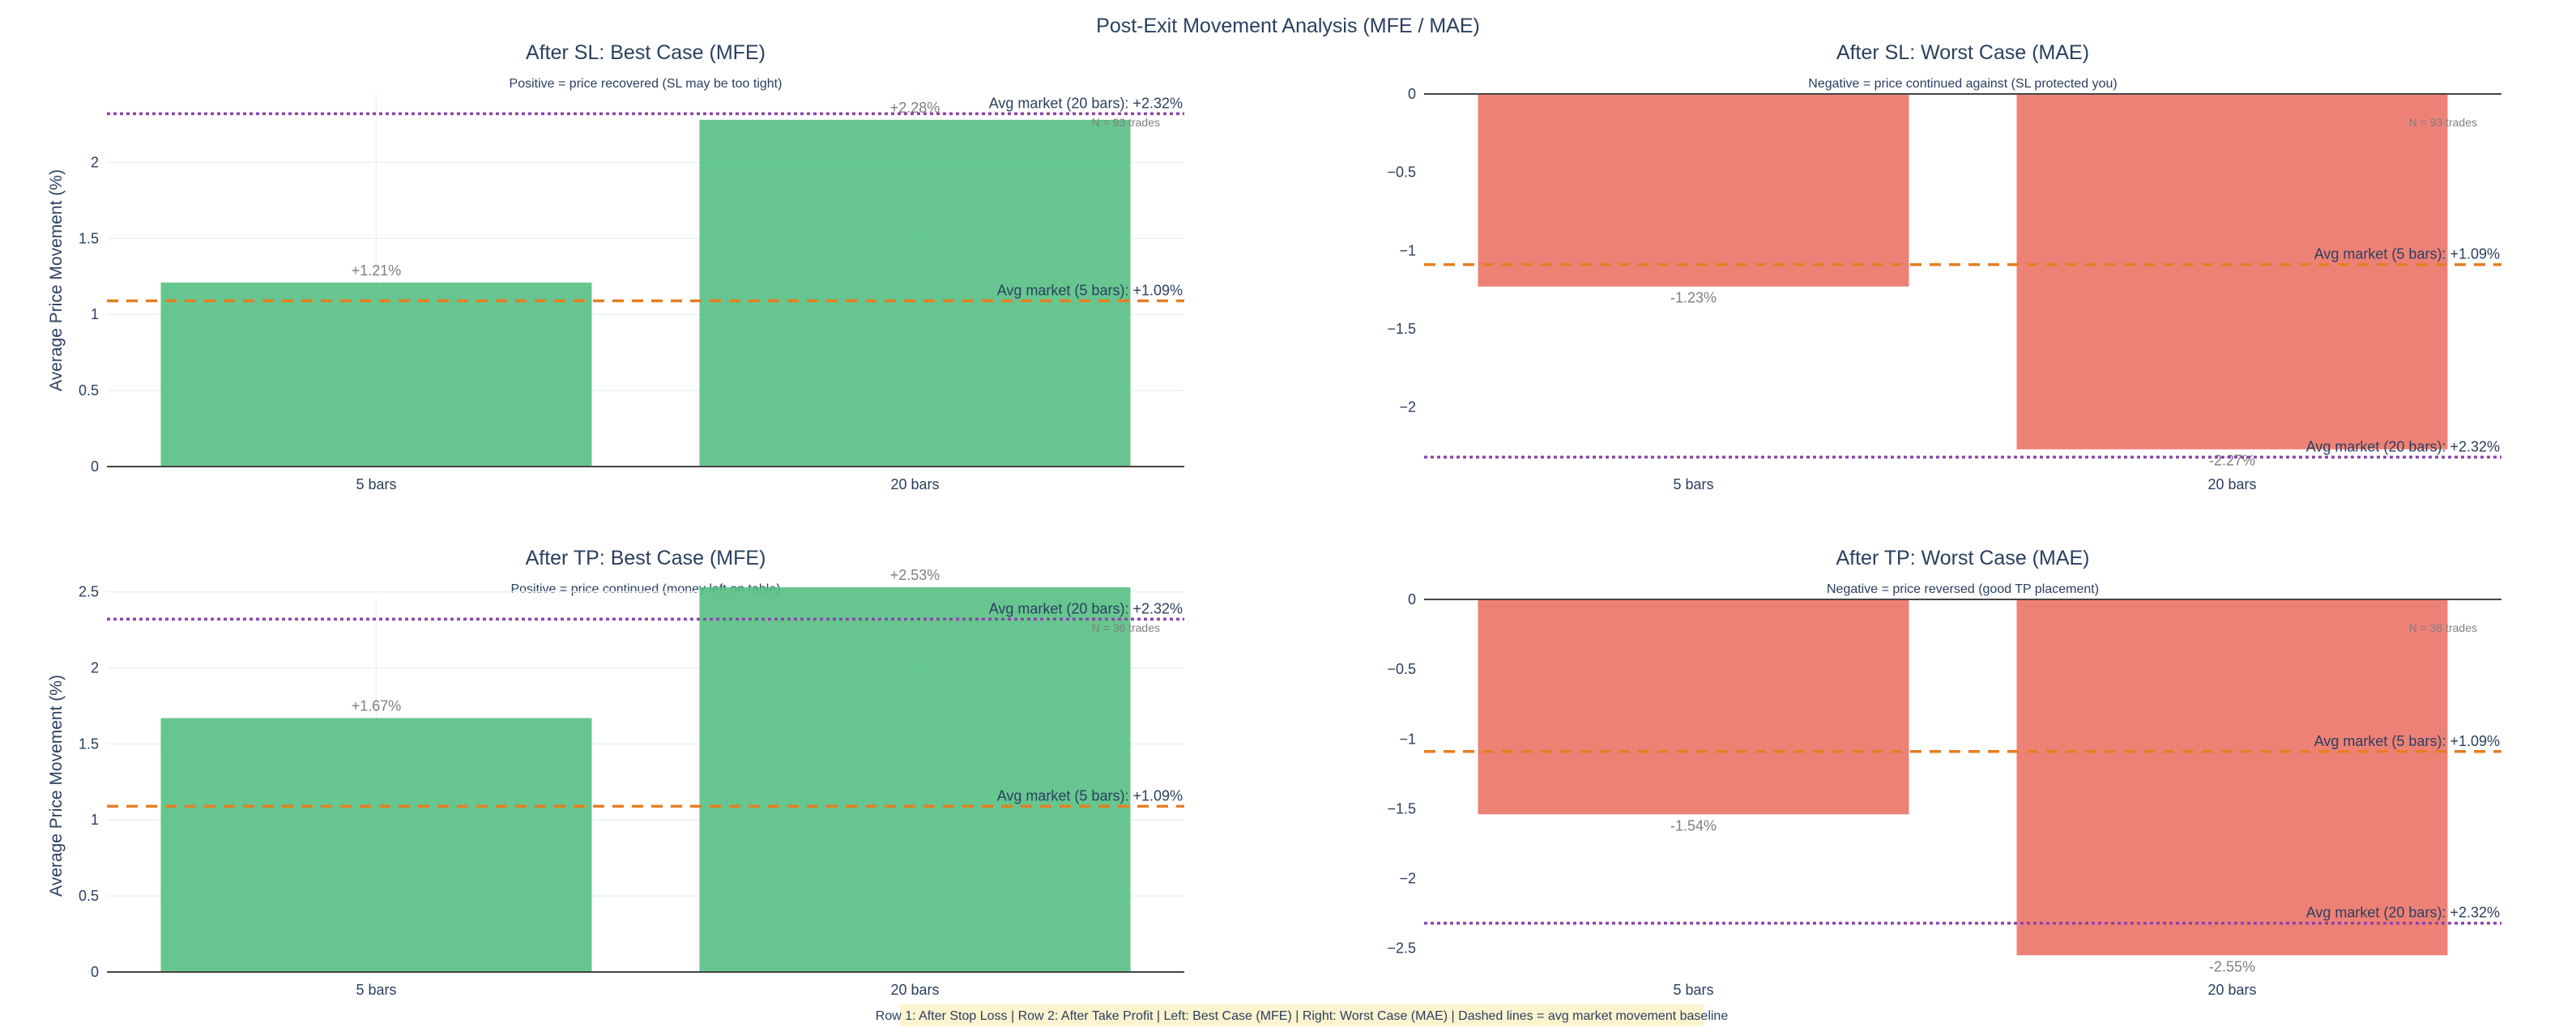 This screenshot has height=1036, width=2576. What do you see at coordinates (646, 558) in the screenshot?
I see `subplot-title: After TP: Best Case (MFE)` at bounding box center [646, 558].